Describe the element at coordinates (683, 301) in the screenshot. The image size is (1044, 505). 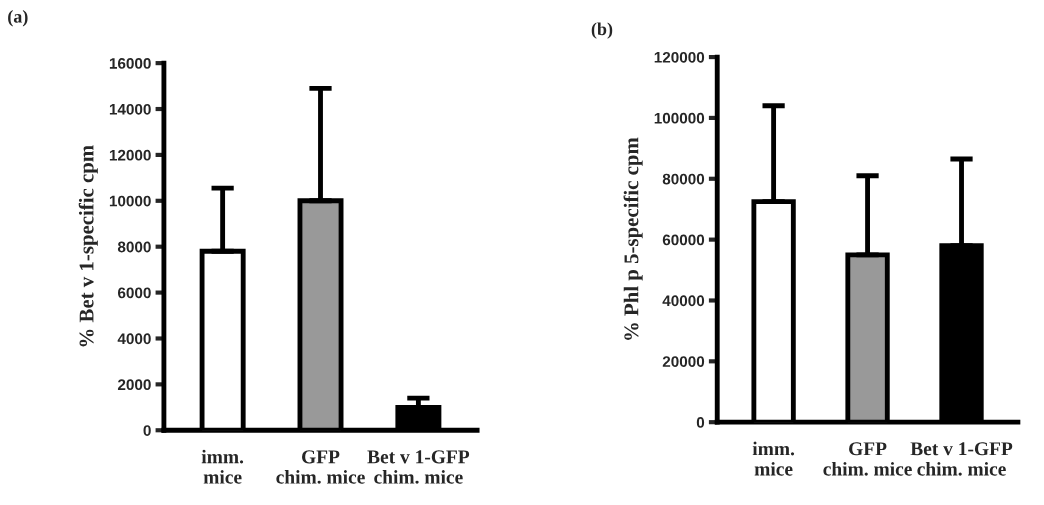
I see `y-tick-label: 40000` at that location.